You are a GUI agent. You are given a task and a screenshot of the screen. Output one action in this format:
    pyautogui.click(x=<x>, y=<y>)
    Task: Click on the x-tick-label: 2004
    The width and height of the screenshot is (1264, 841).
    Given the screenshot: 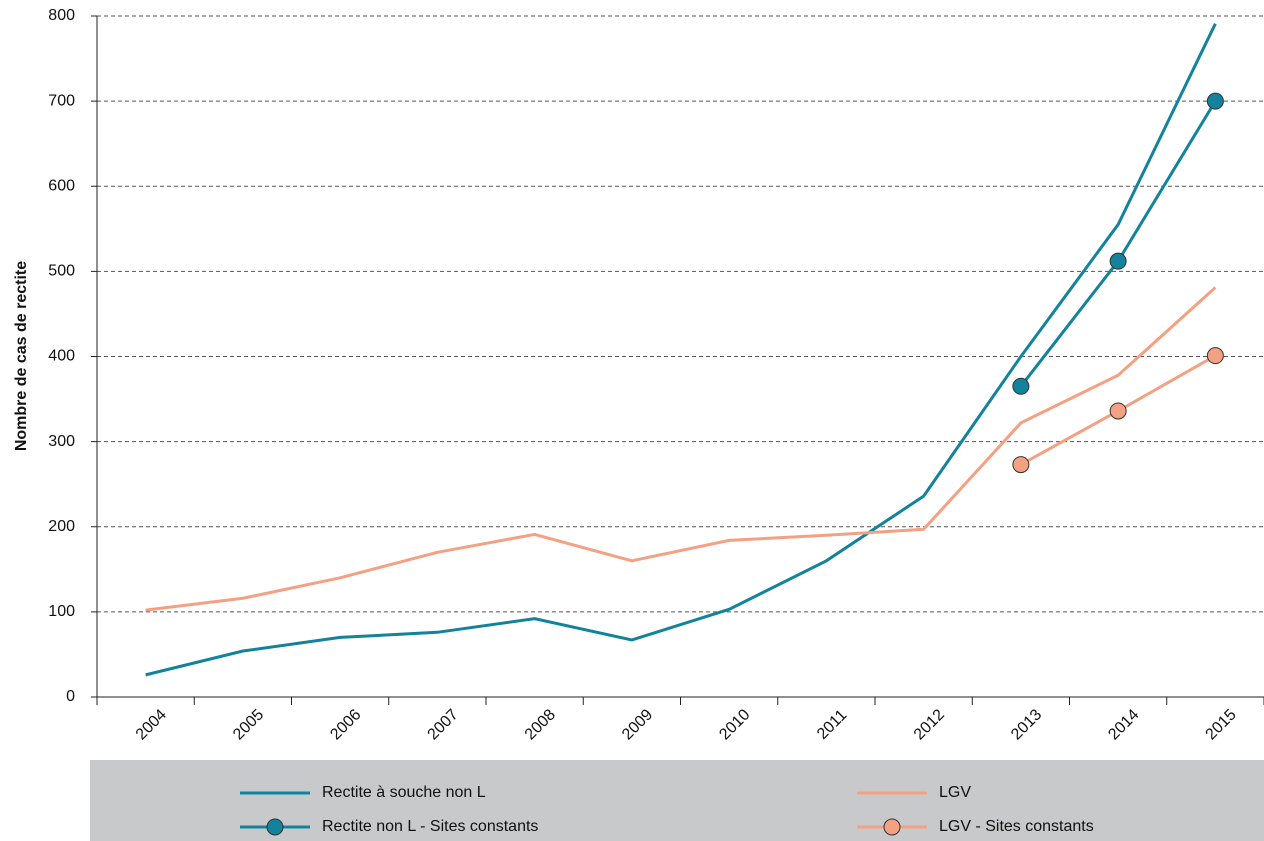 What is the action you would take?
    pyautogui.click(x=151, y=724)
    